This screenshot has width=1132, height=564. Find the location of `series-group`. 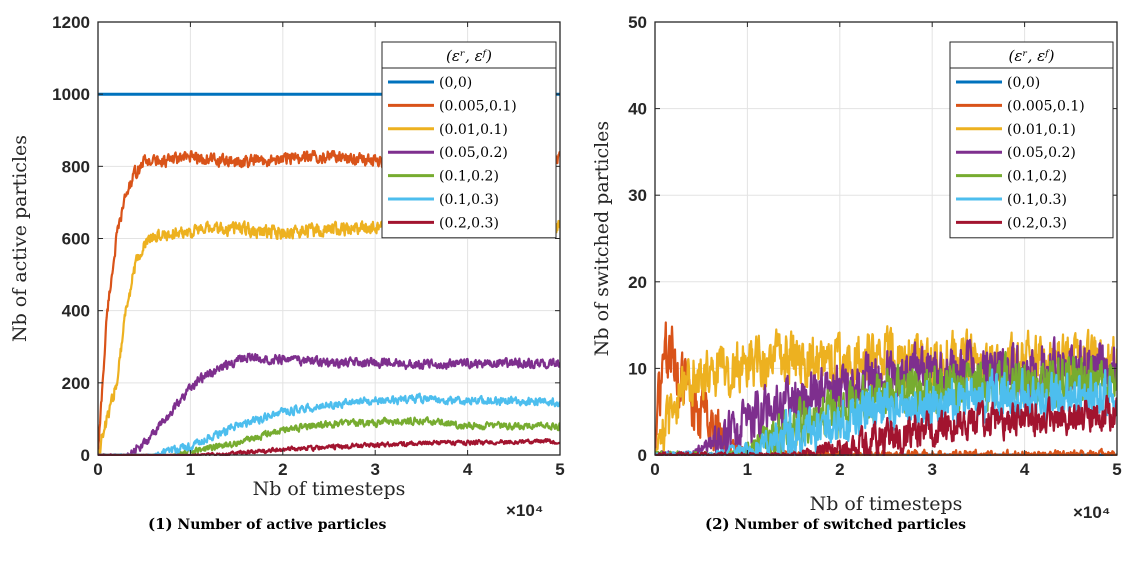

series-group is located at coordinates (886, 388).